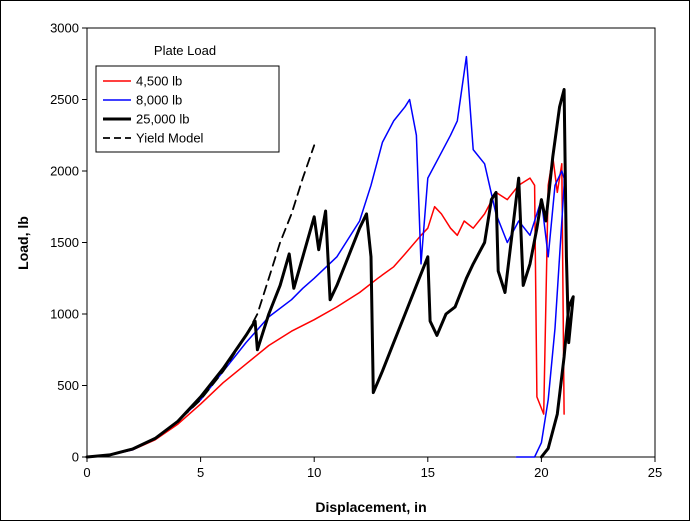  Describe the element at coordinates (86, 472) in the screenshot. I see `x-tick-label: 0` at that location.